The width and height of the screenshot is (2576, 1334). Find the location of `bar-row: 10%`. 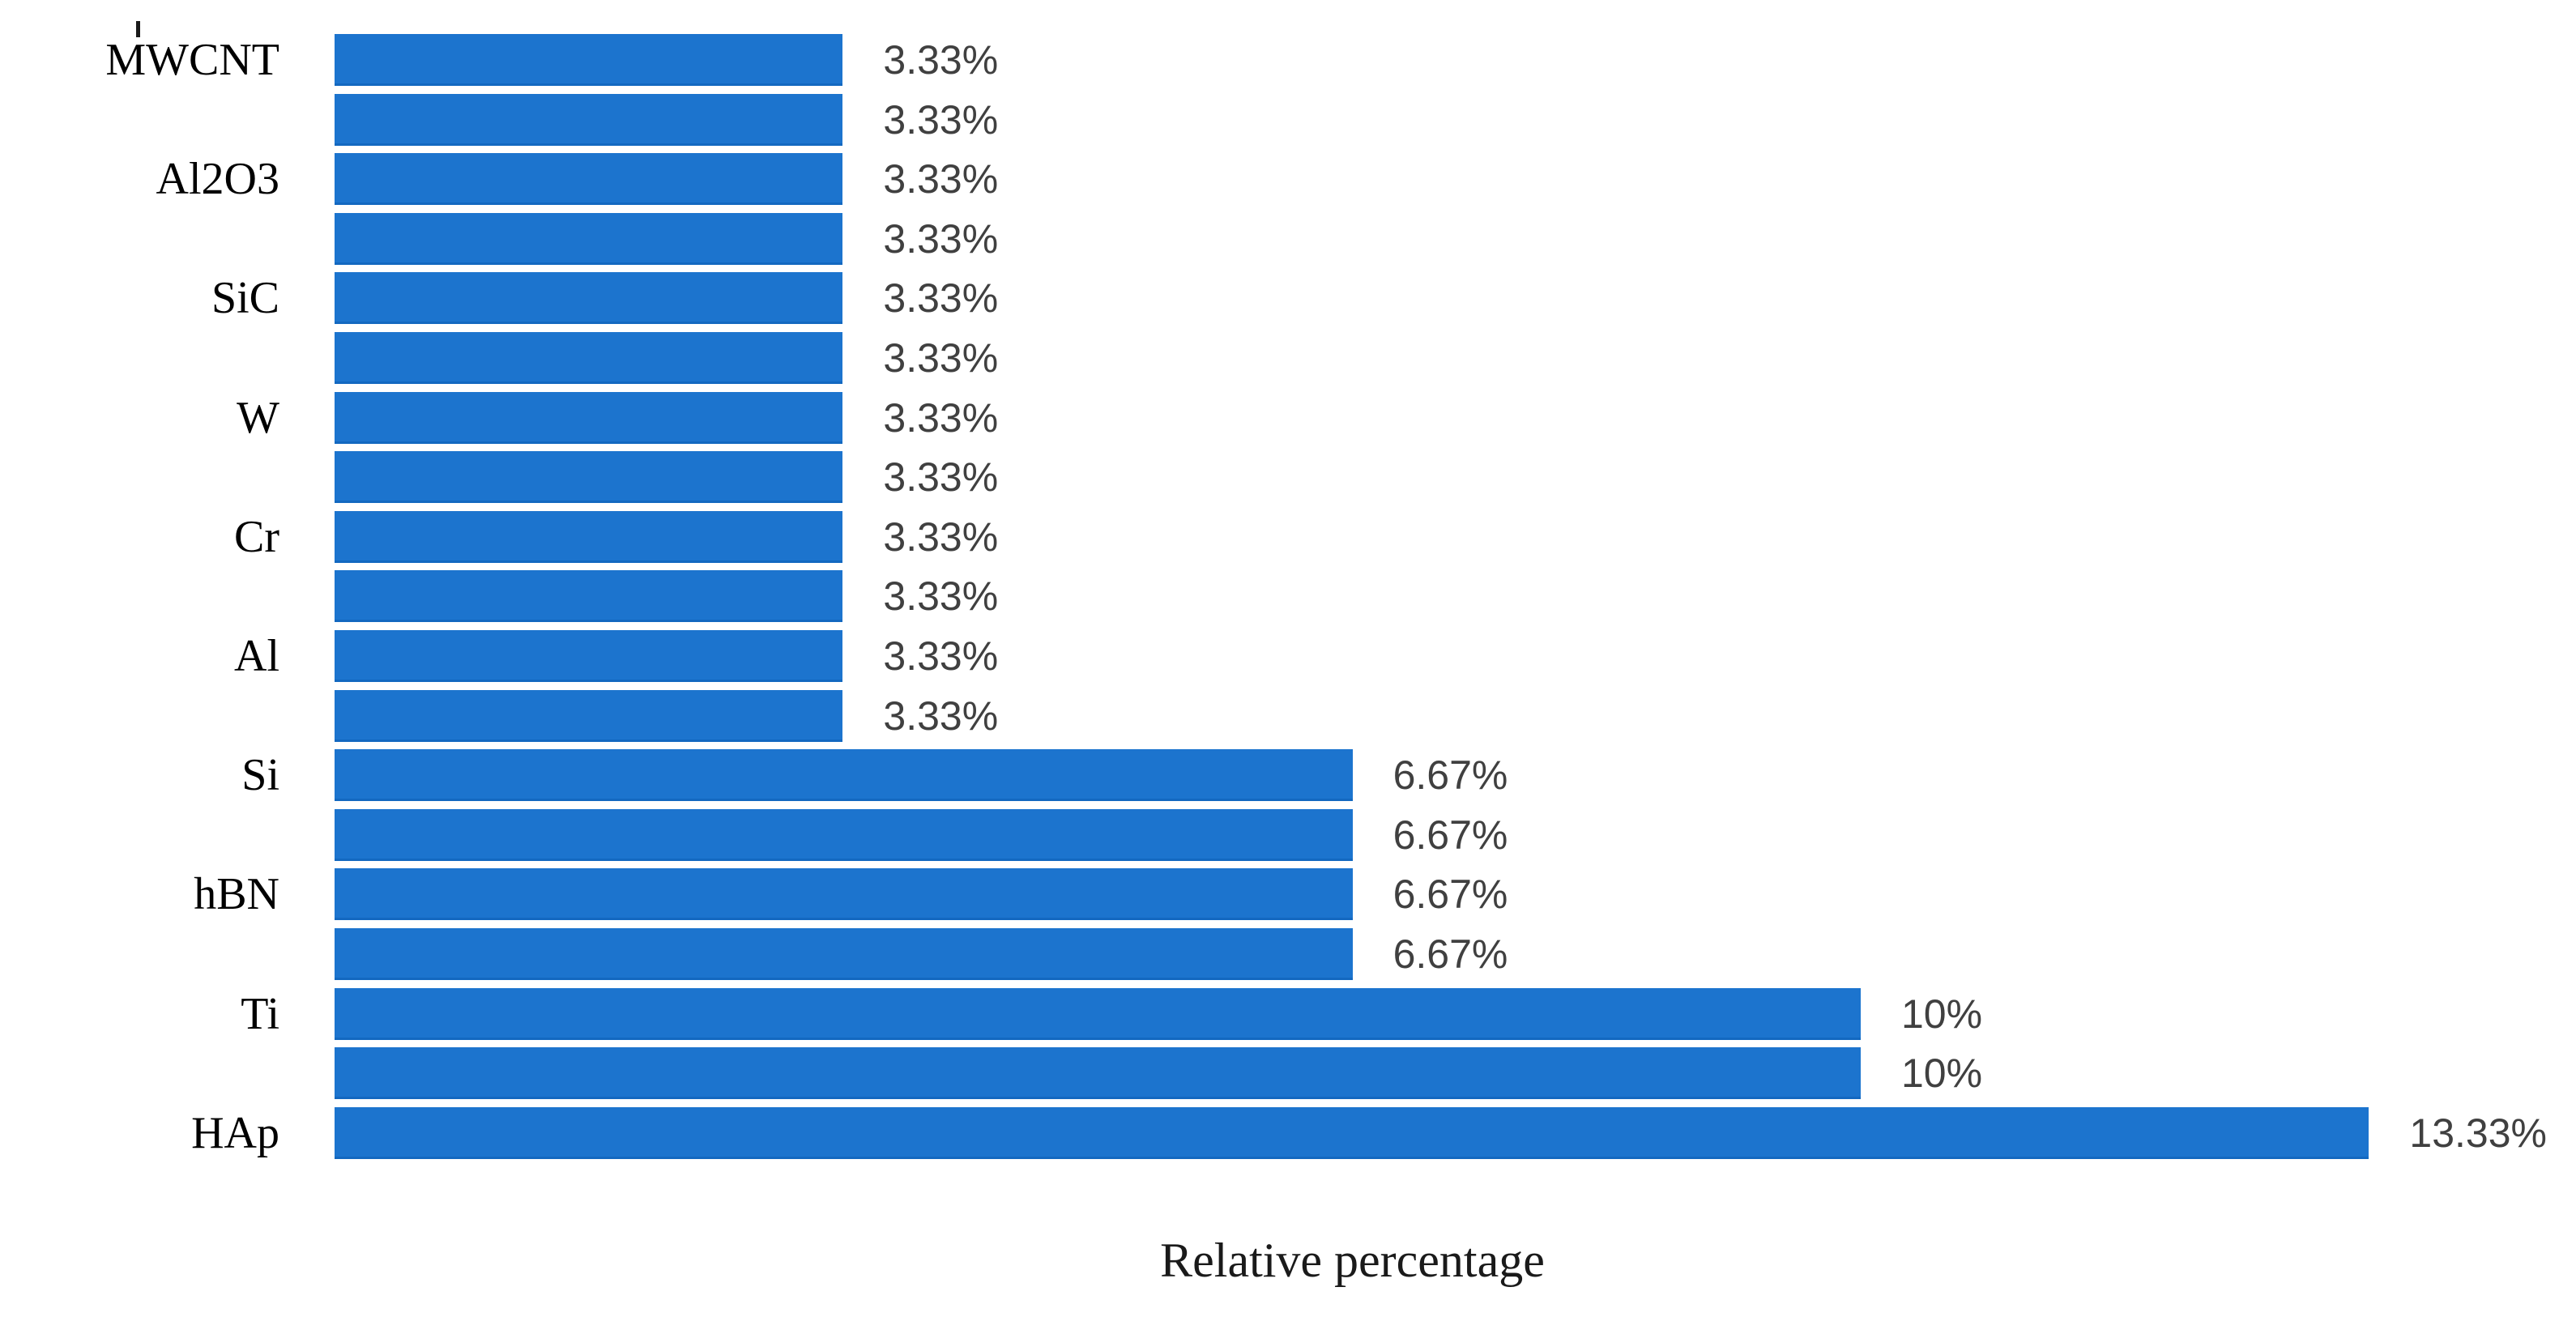

bar-row: 10% is located at coordinates (1288, 1073).